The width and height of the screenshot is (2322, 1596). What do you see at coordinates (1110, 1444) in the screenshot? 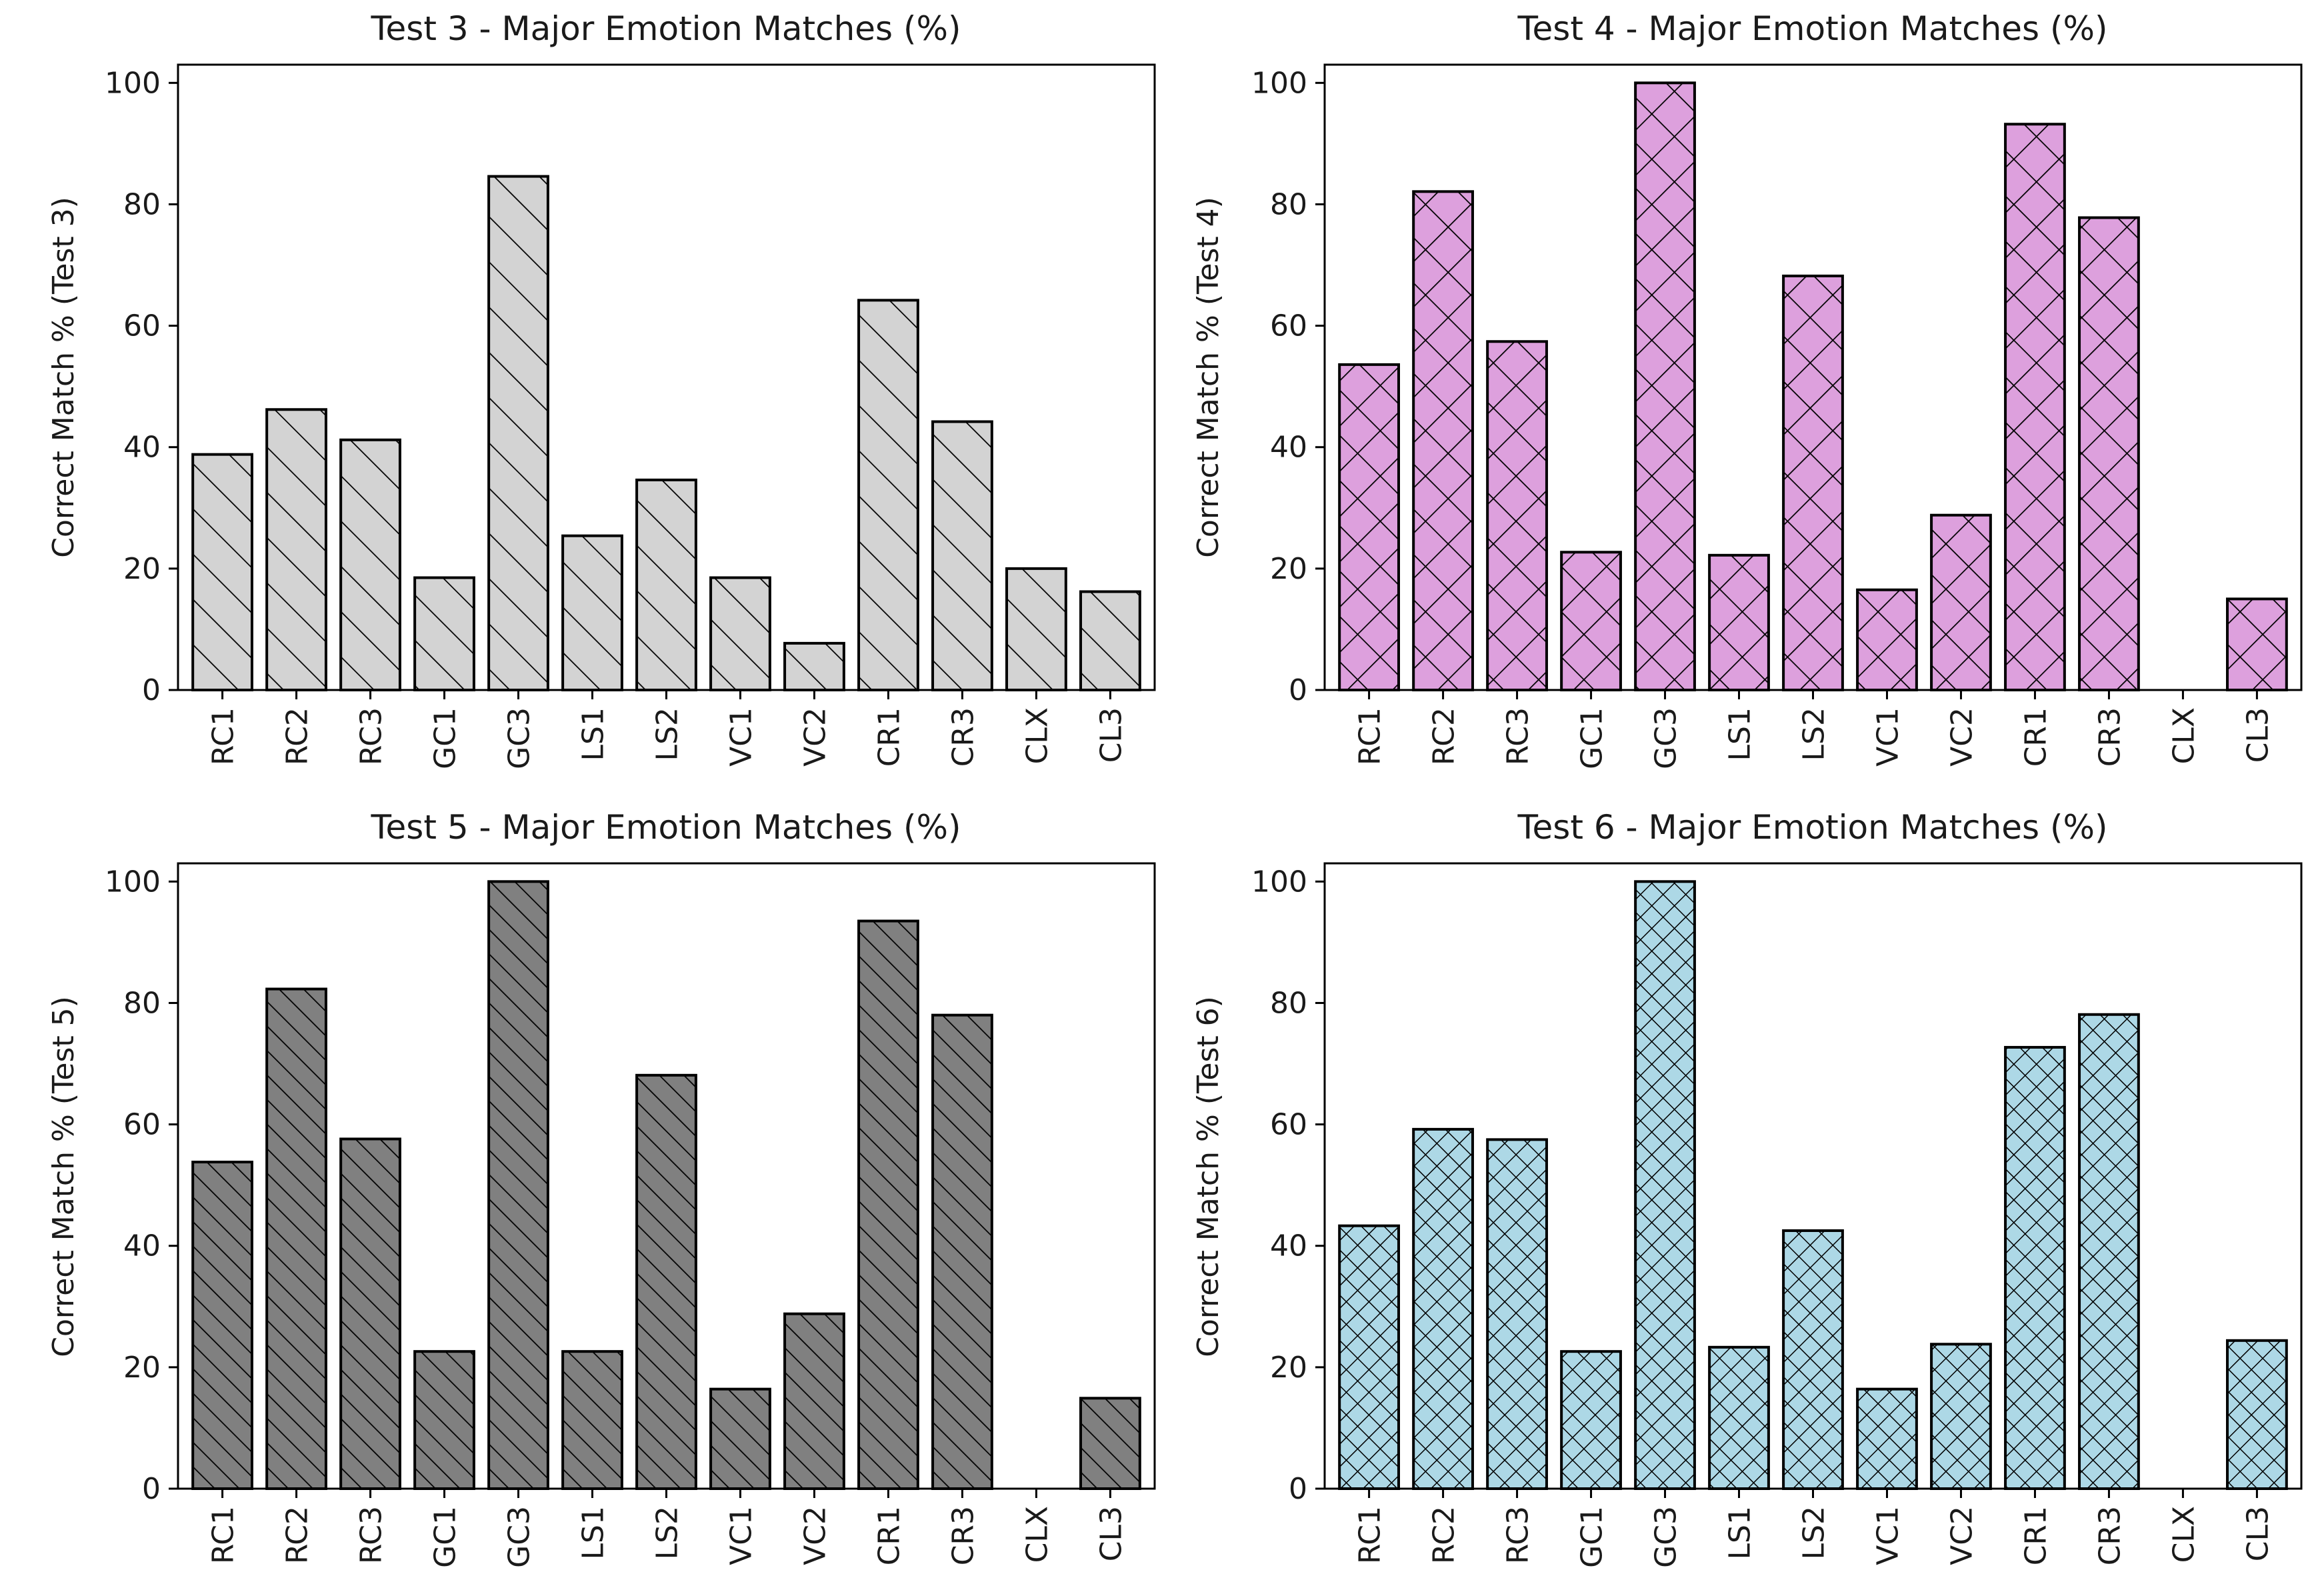
I see `bar-cl3` at bounding box center [1110, 1444].